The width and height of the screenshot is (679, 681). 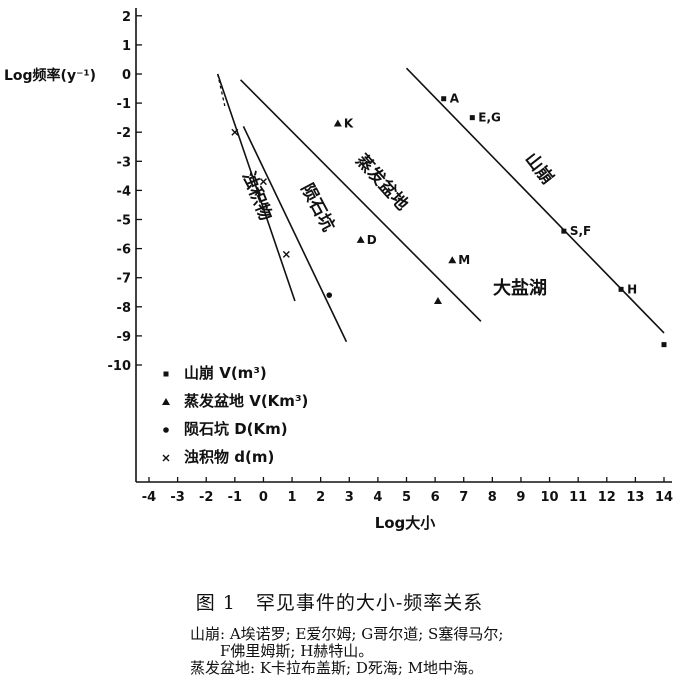 I want to click on y-tick-label: -1, so click(x=124, y=104).